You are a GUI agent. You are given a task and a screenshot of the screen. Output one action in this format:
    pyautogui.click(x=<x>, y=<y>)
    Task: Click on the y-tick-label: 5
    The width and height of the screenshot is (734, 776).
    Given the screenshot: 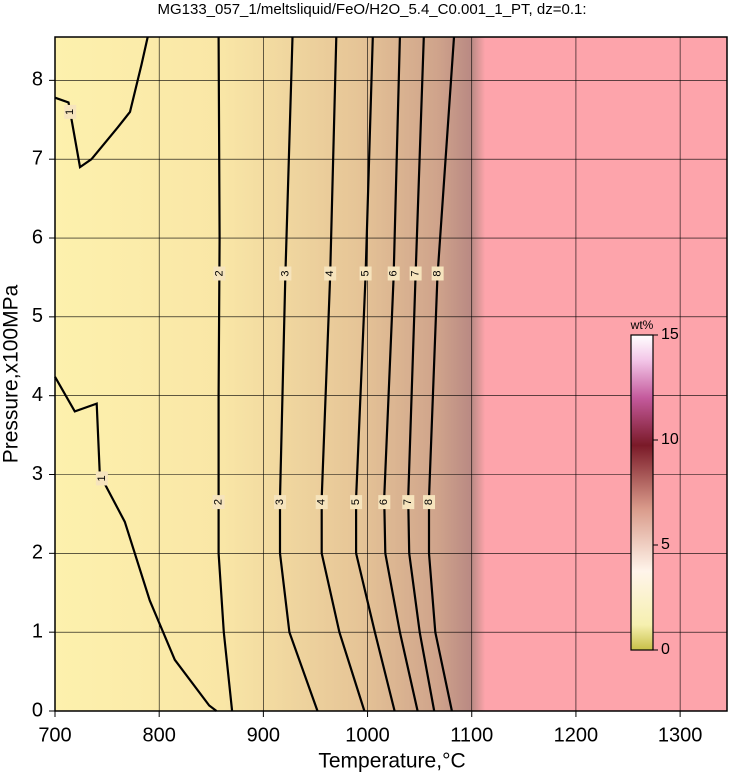 What is the action you would take?
    pyautogui.click(x=37, y=316)
    